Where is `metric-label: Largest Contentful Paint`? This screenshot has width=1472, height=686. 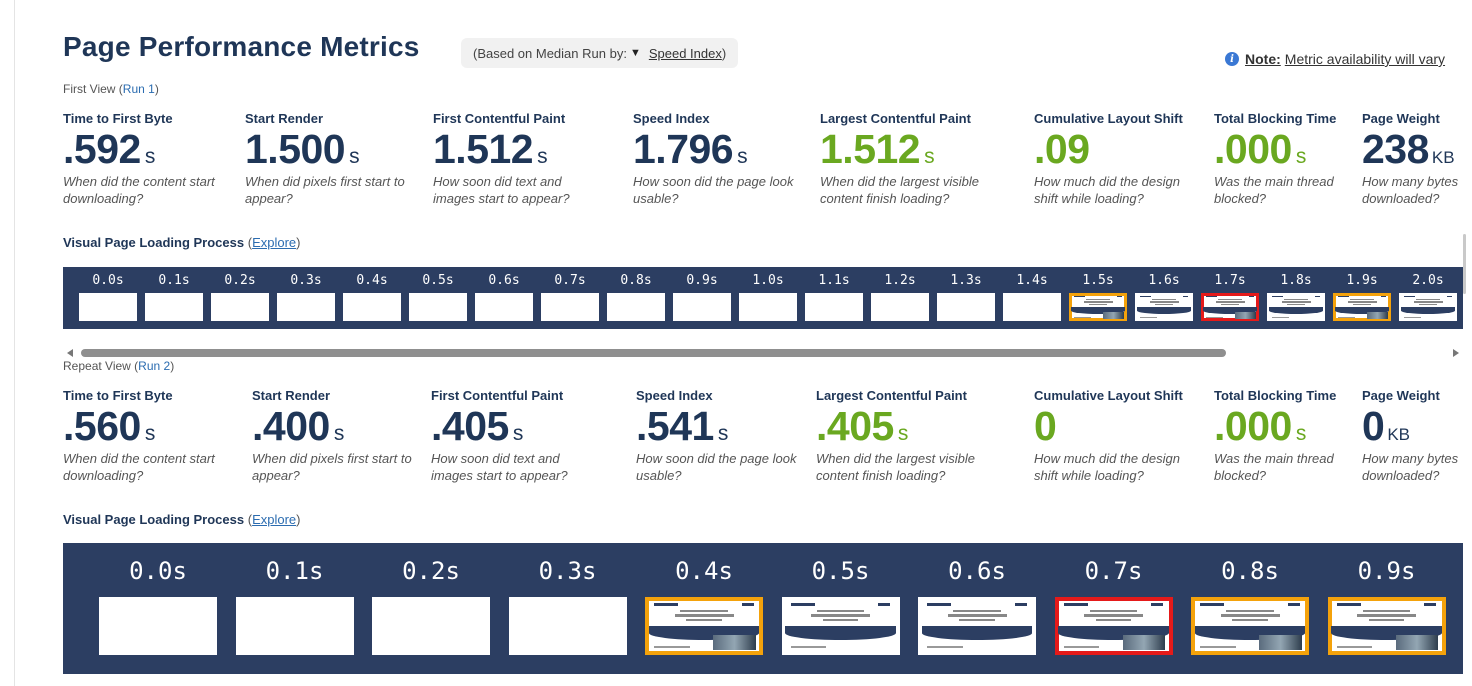
metric-label: Largest Contentful Paint is located at coordinates (891, 395).